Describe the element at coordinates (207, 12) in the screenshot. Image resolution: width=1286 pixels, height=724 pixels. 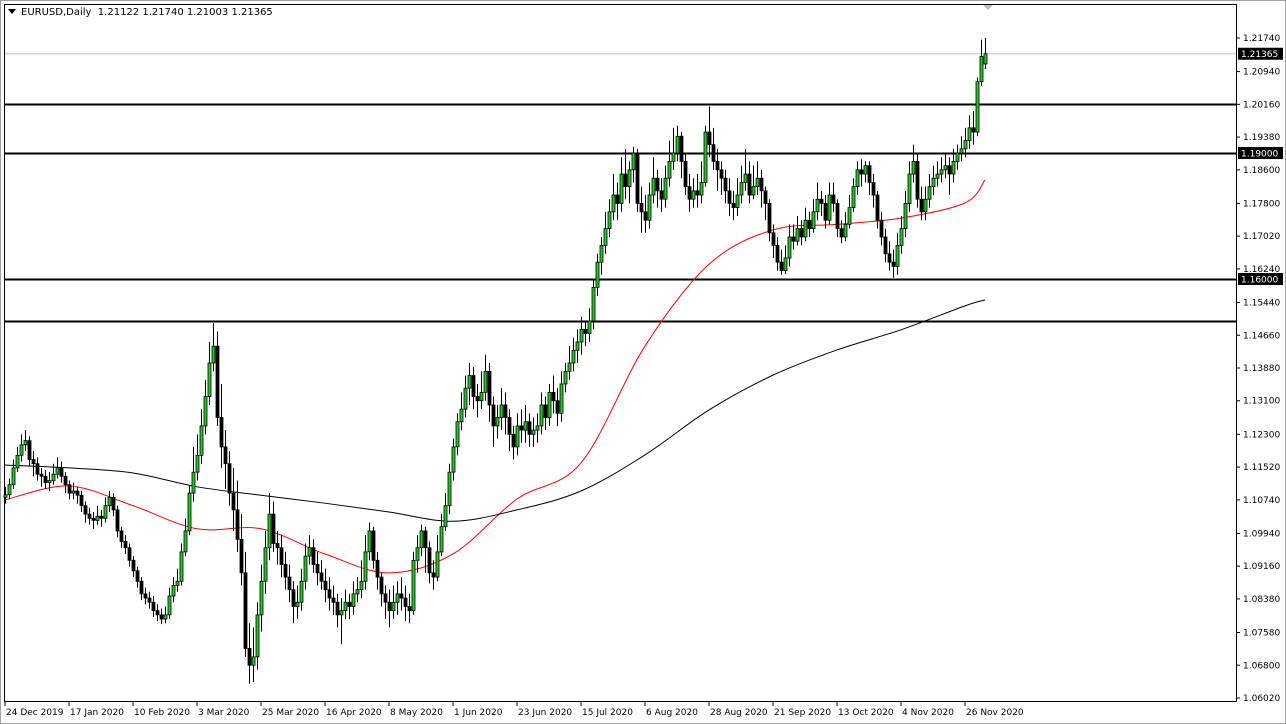
I see `ohlc-low: 1.21003` at that location.